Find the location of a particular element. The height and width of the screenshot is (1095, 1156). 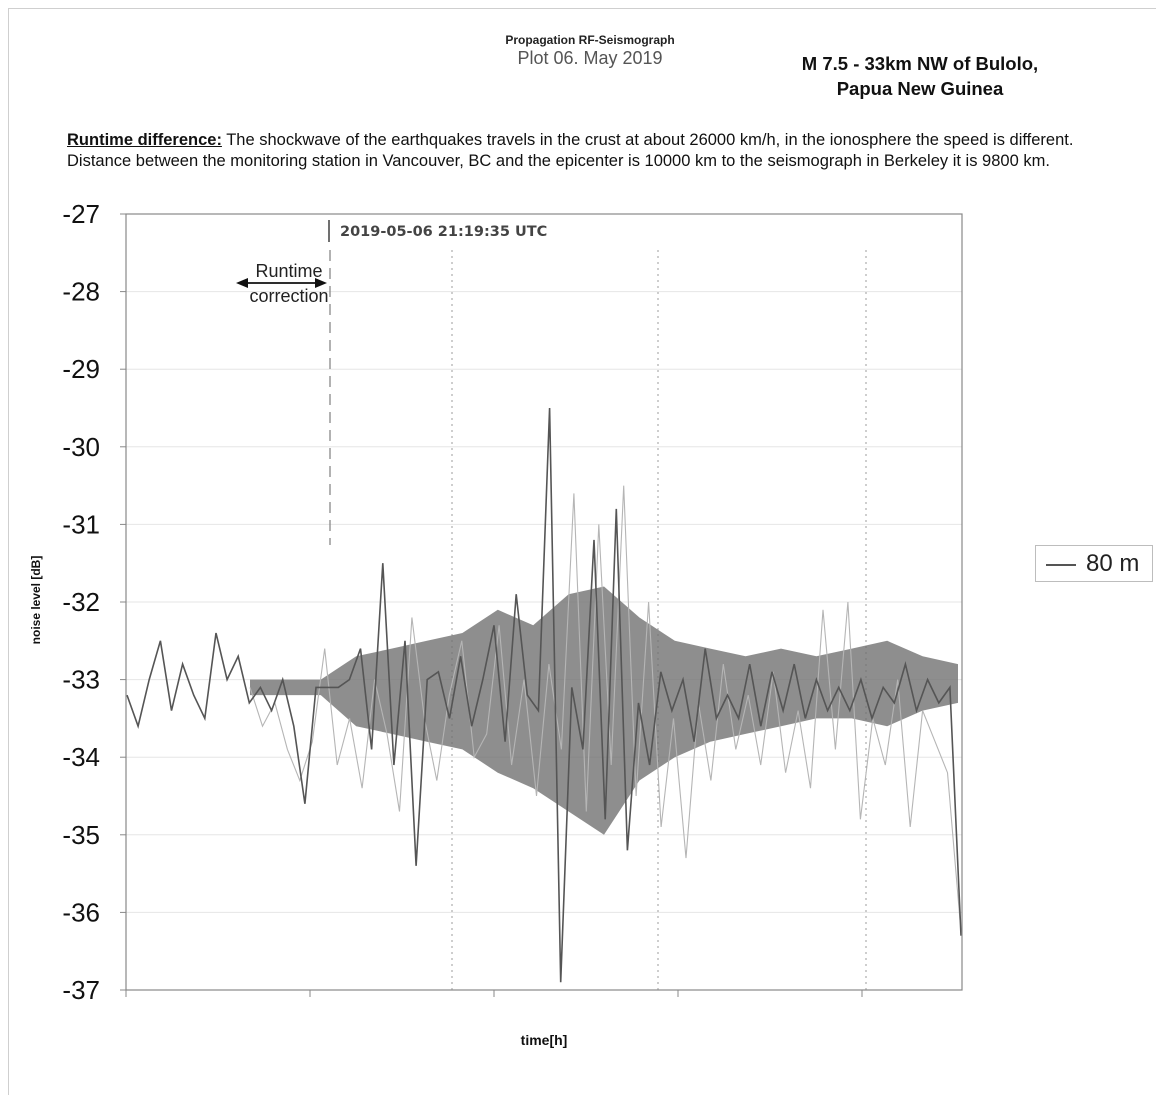

y-tick-label: -30 is located at coordinates (81, 447).